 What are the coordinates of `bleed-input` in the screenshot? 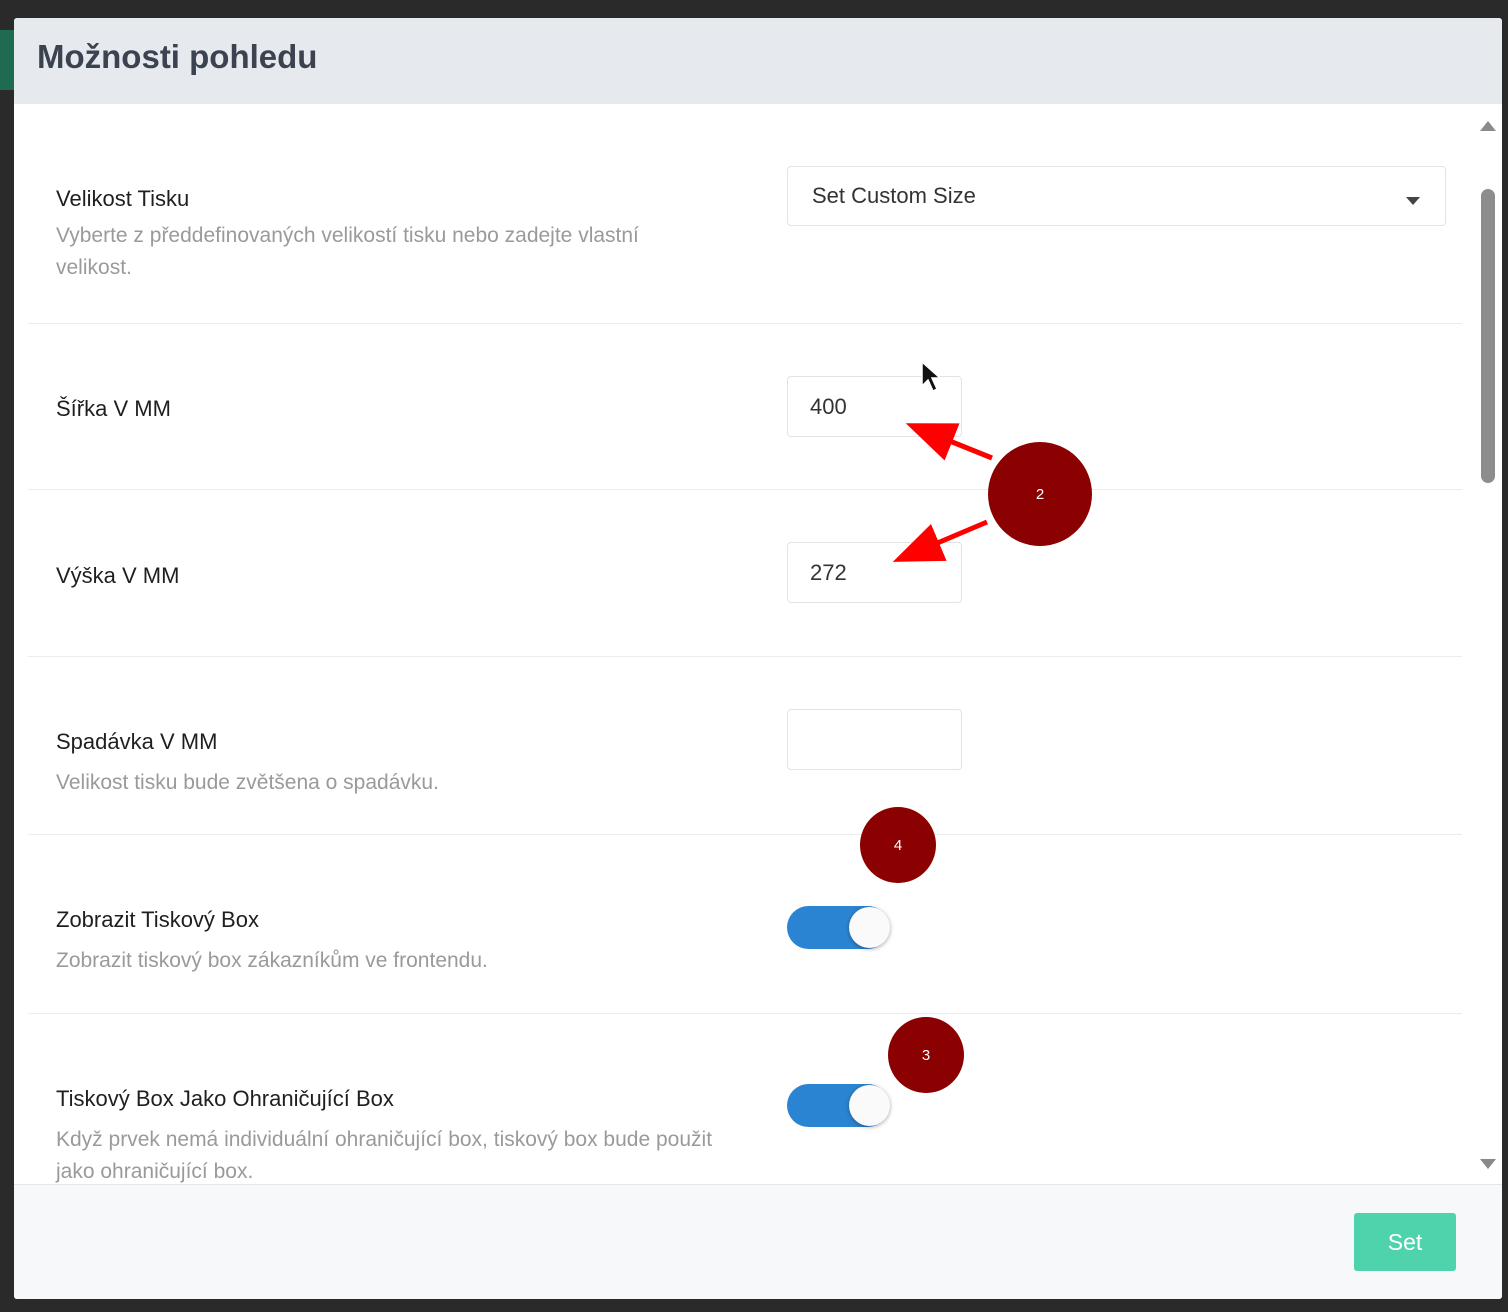 It's located at (874, 739).